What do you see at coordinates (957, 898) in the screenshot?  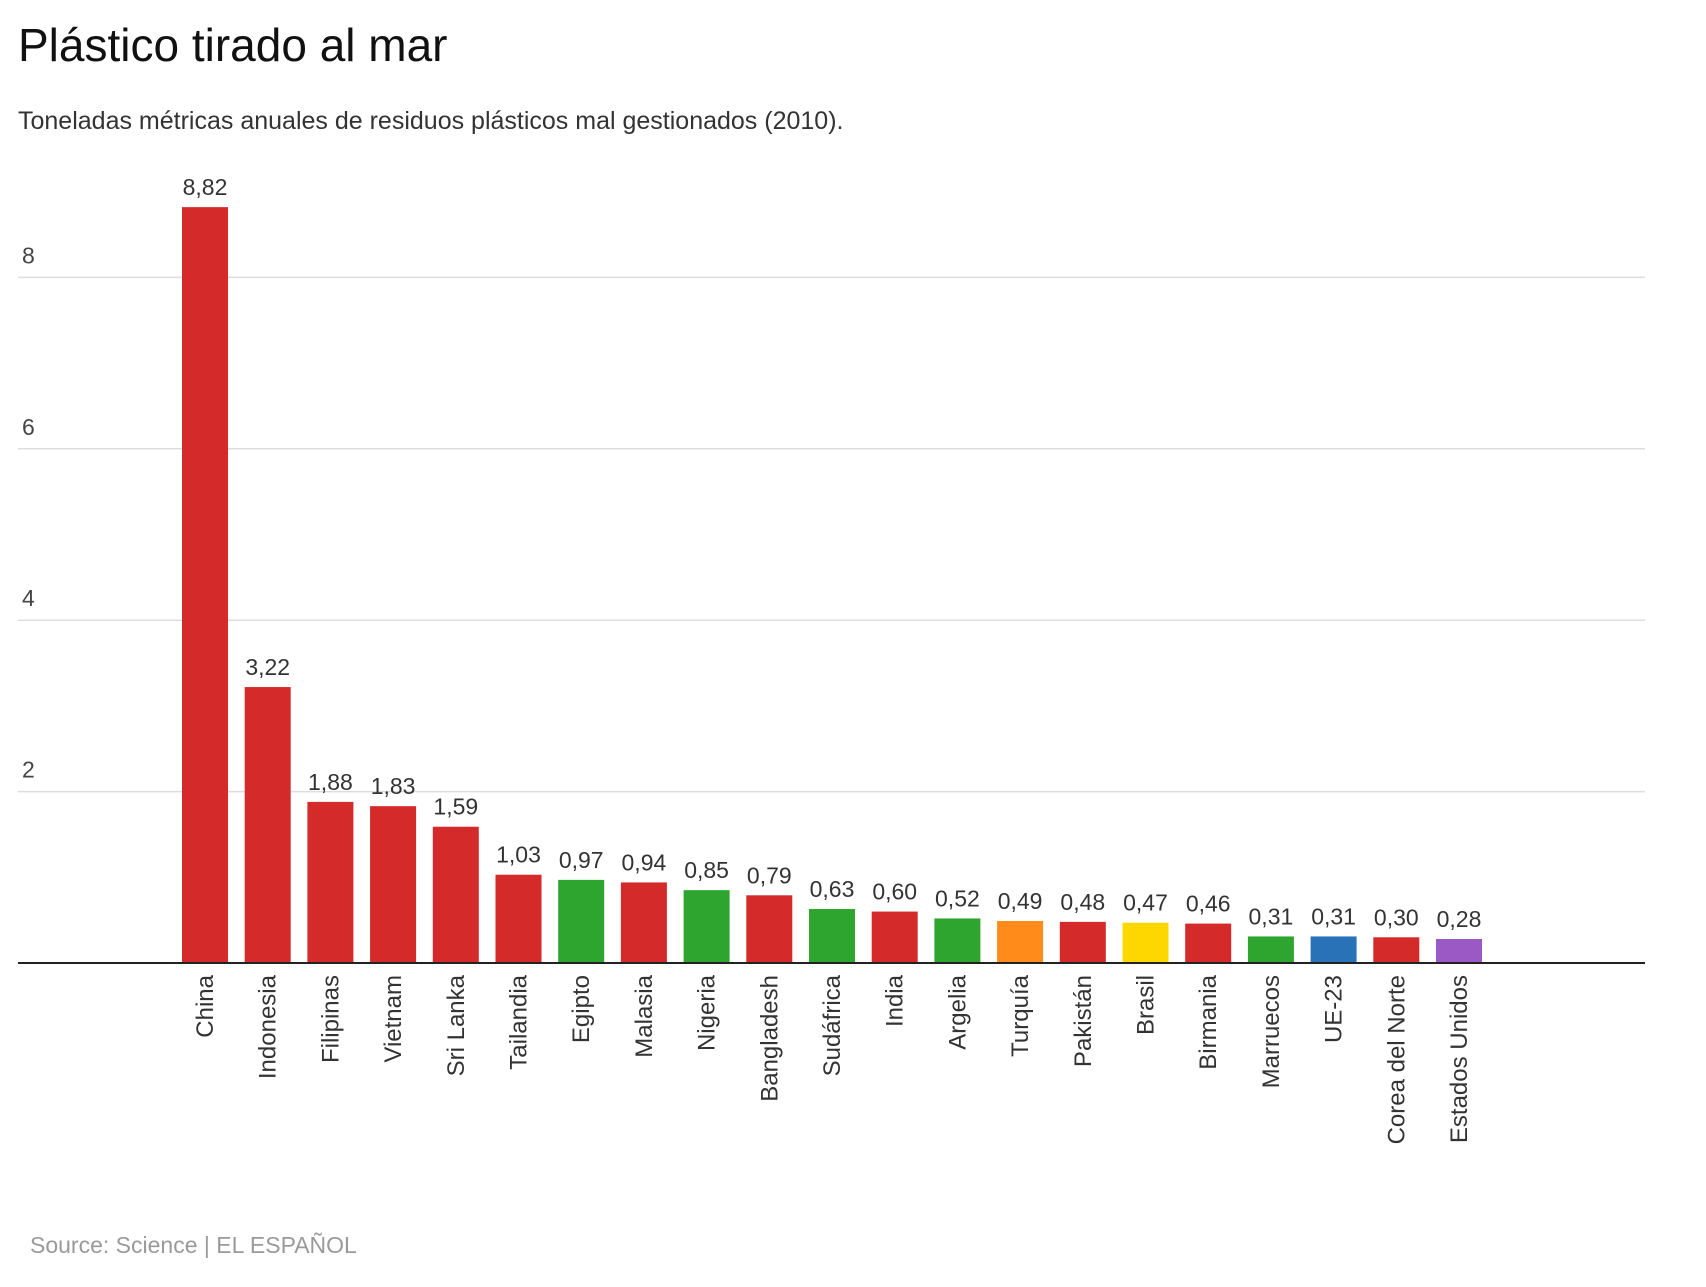 I see `bar-value-label: 0,52` at bounding box center [957, 898].